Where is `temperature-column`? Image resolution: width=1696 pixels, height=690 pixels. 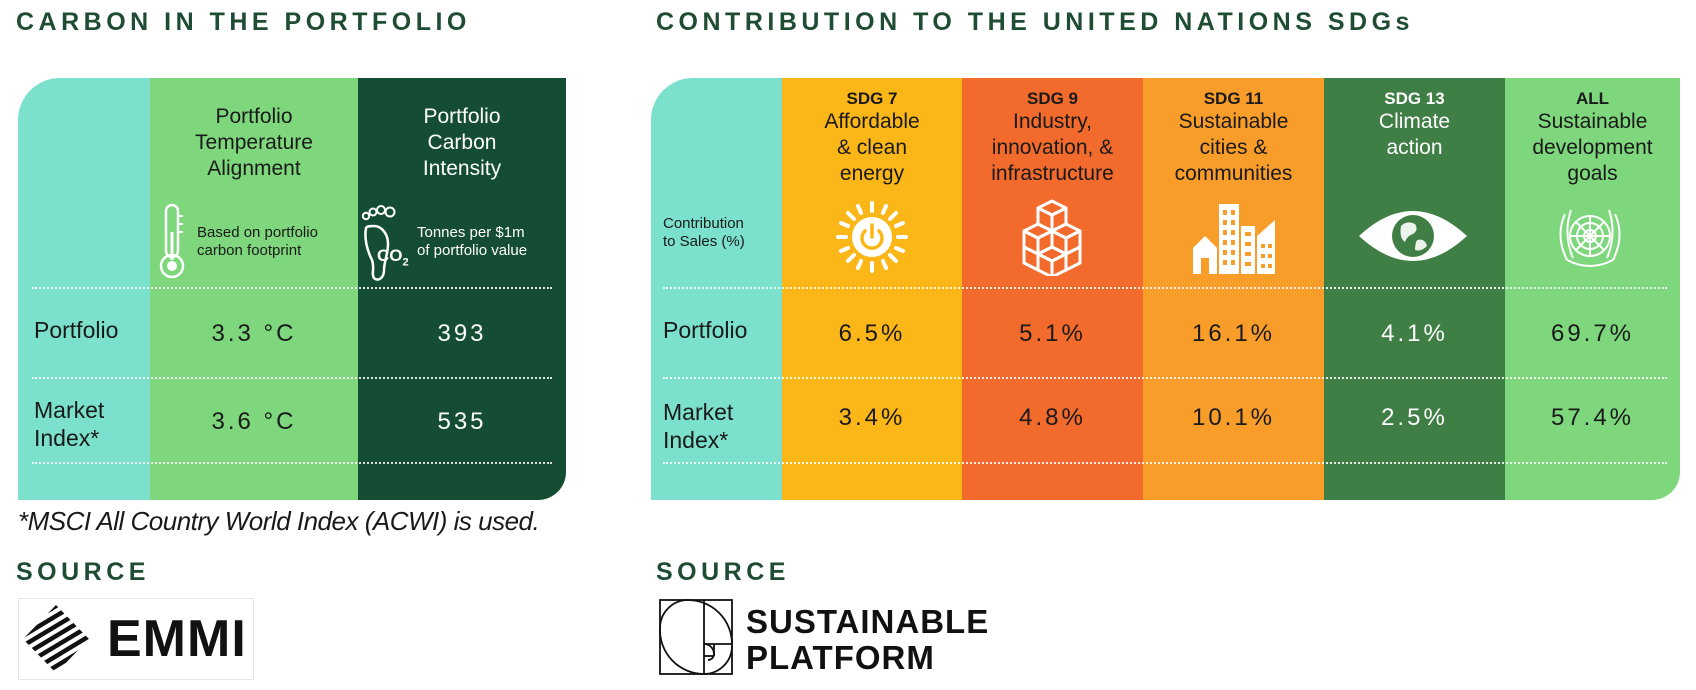 temperature-column is located at coordinates (254, 289).